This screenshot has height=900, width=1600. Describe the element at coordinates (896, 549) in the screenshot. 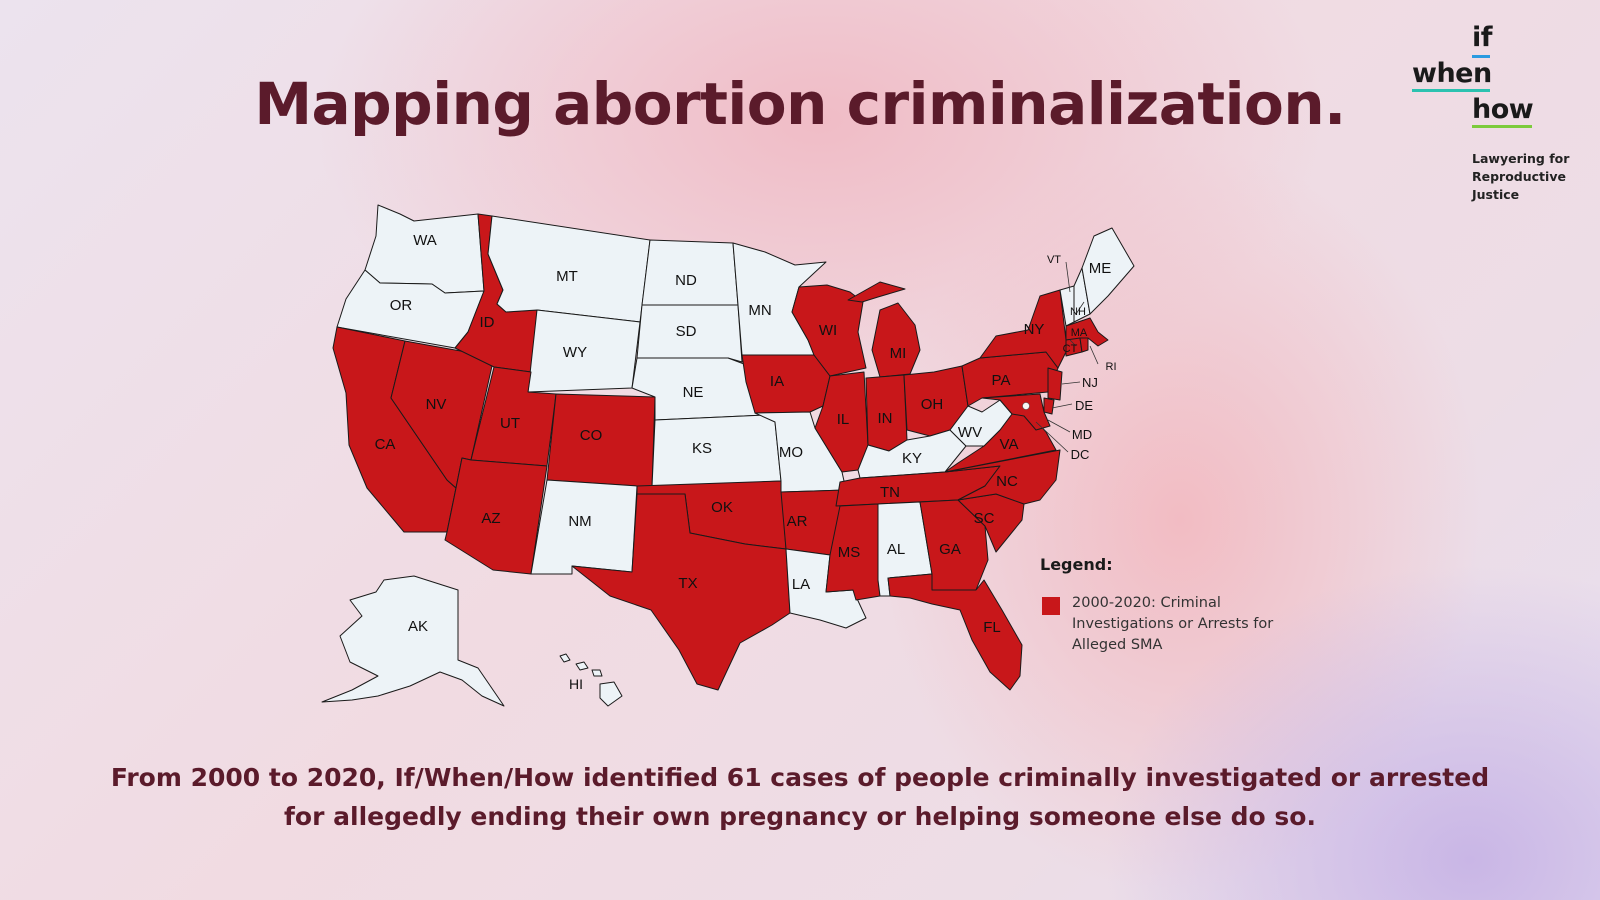

I see `label-al: AL` at that location.